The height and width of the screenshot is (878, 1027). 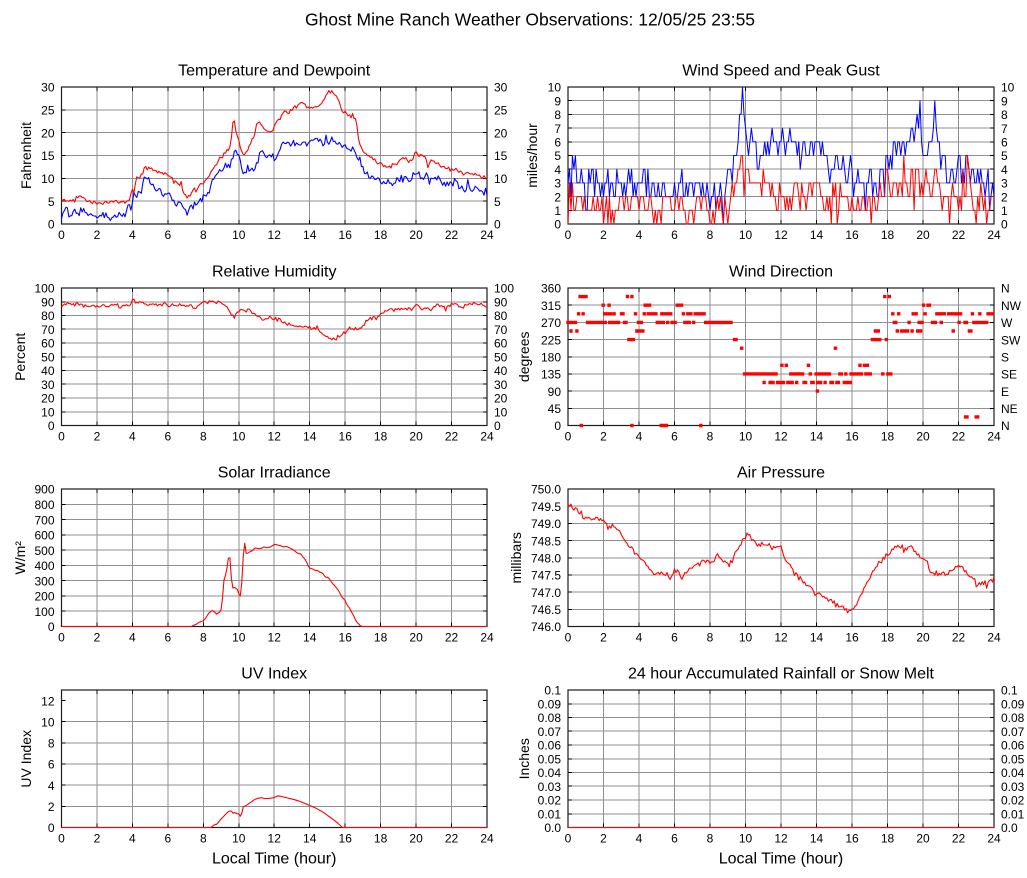 I want to click on svg-text: 0.07, so click(x=550, y=732).